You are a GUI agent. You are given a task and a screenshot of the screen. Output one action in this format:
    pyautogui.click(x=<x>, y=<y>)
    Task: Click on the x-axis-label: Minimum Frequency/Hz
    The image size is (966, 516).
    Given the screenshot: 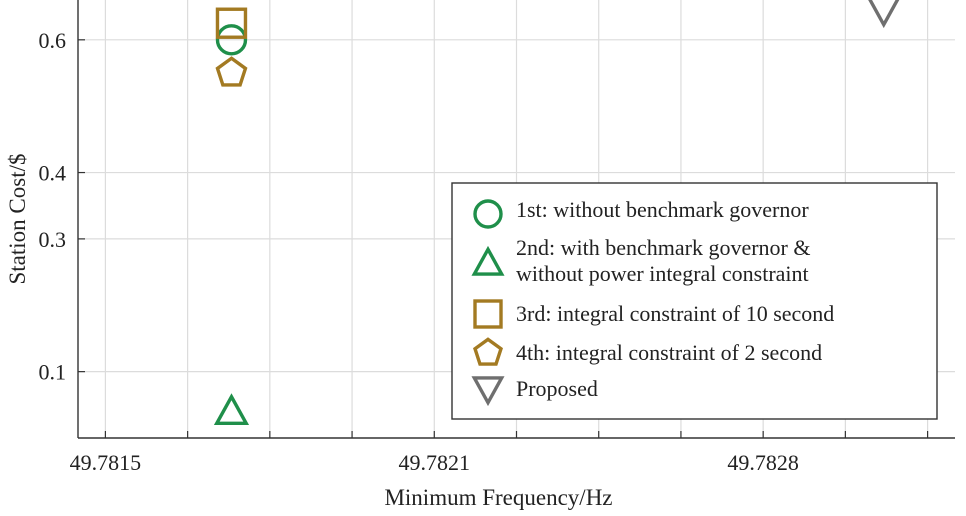 What is the action you would take?
    pyautogui.click(x=498, y=497)
    